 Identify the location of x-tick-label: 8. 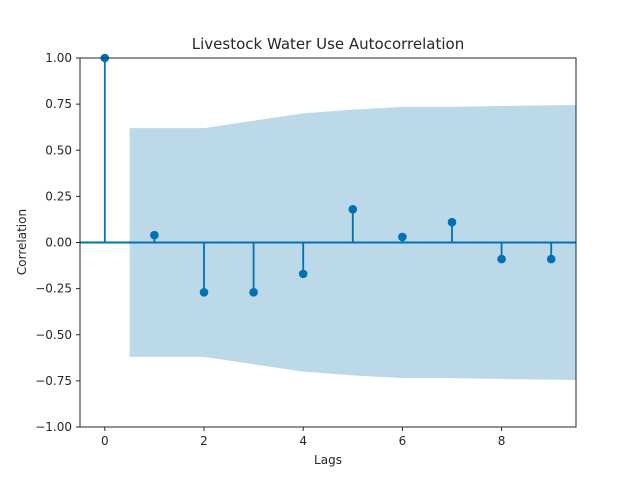
(502, 441).